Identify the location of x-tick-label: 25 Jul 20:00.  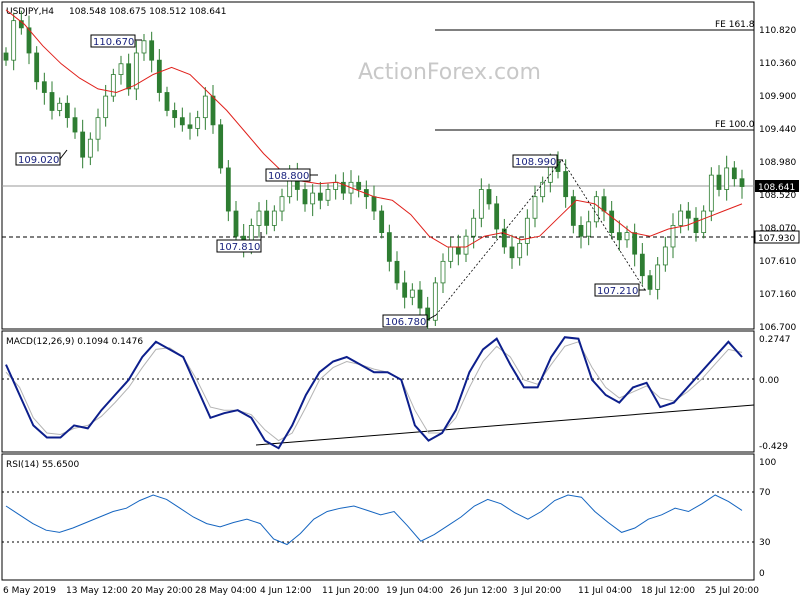
(732, 591).